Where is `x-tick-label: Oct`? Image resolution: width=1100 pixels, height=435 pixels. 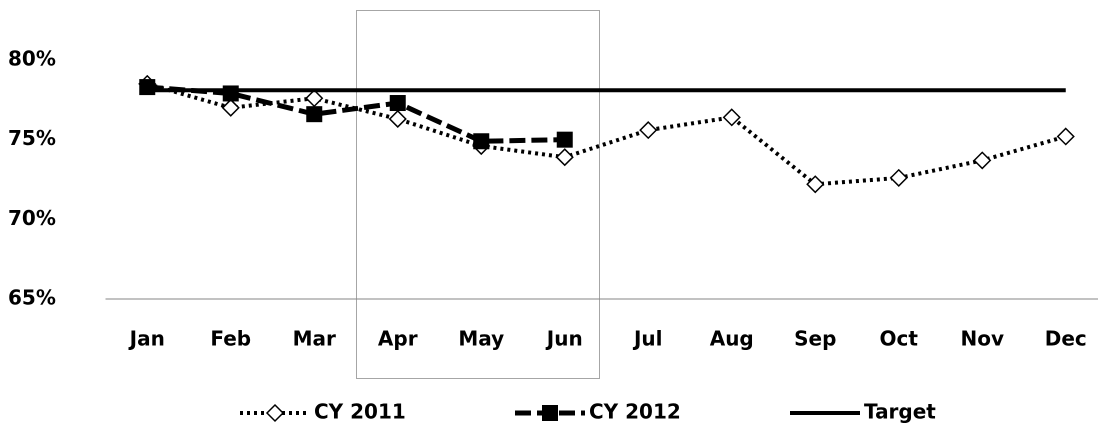
x-tick-label: Oct is located at coordinates (899, 339).